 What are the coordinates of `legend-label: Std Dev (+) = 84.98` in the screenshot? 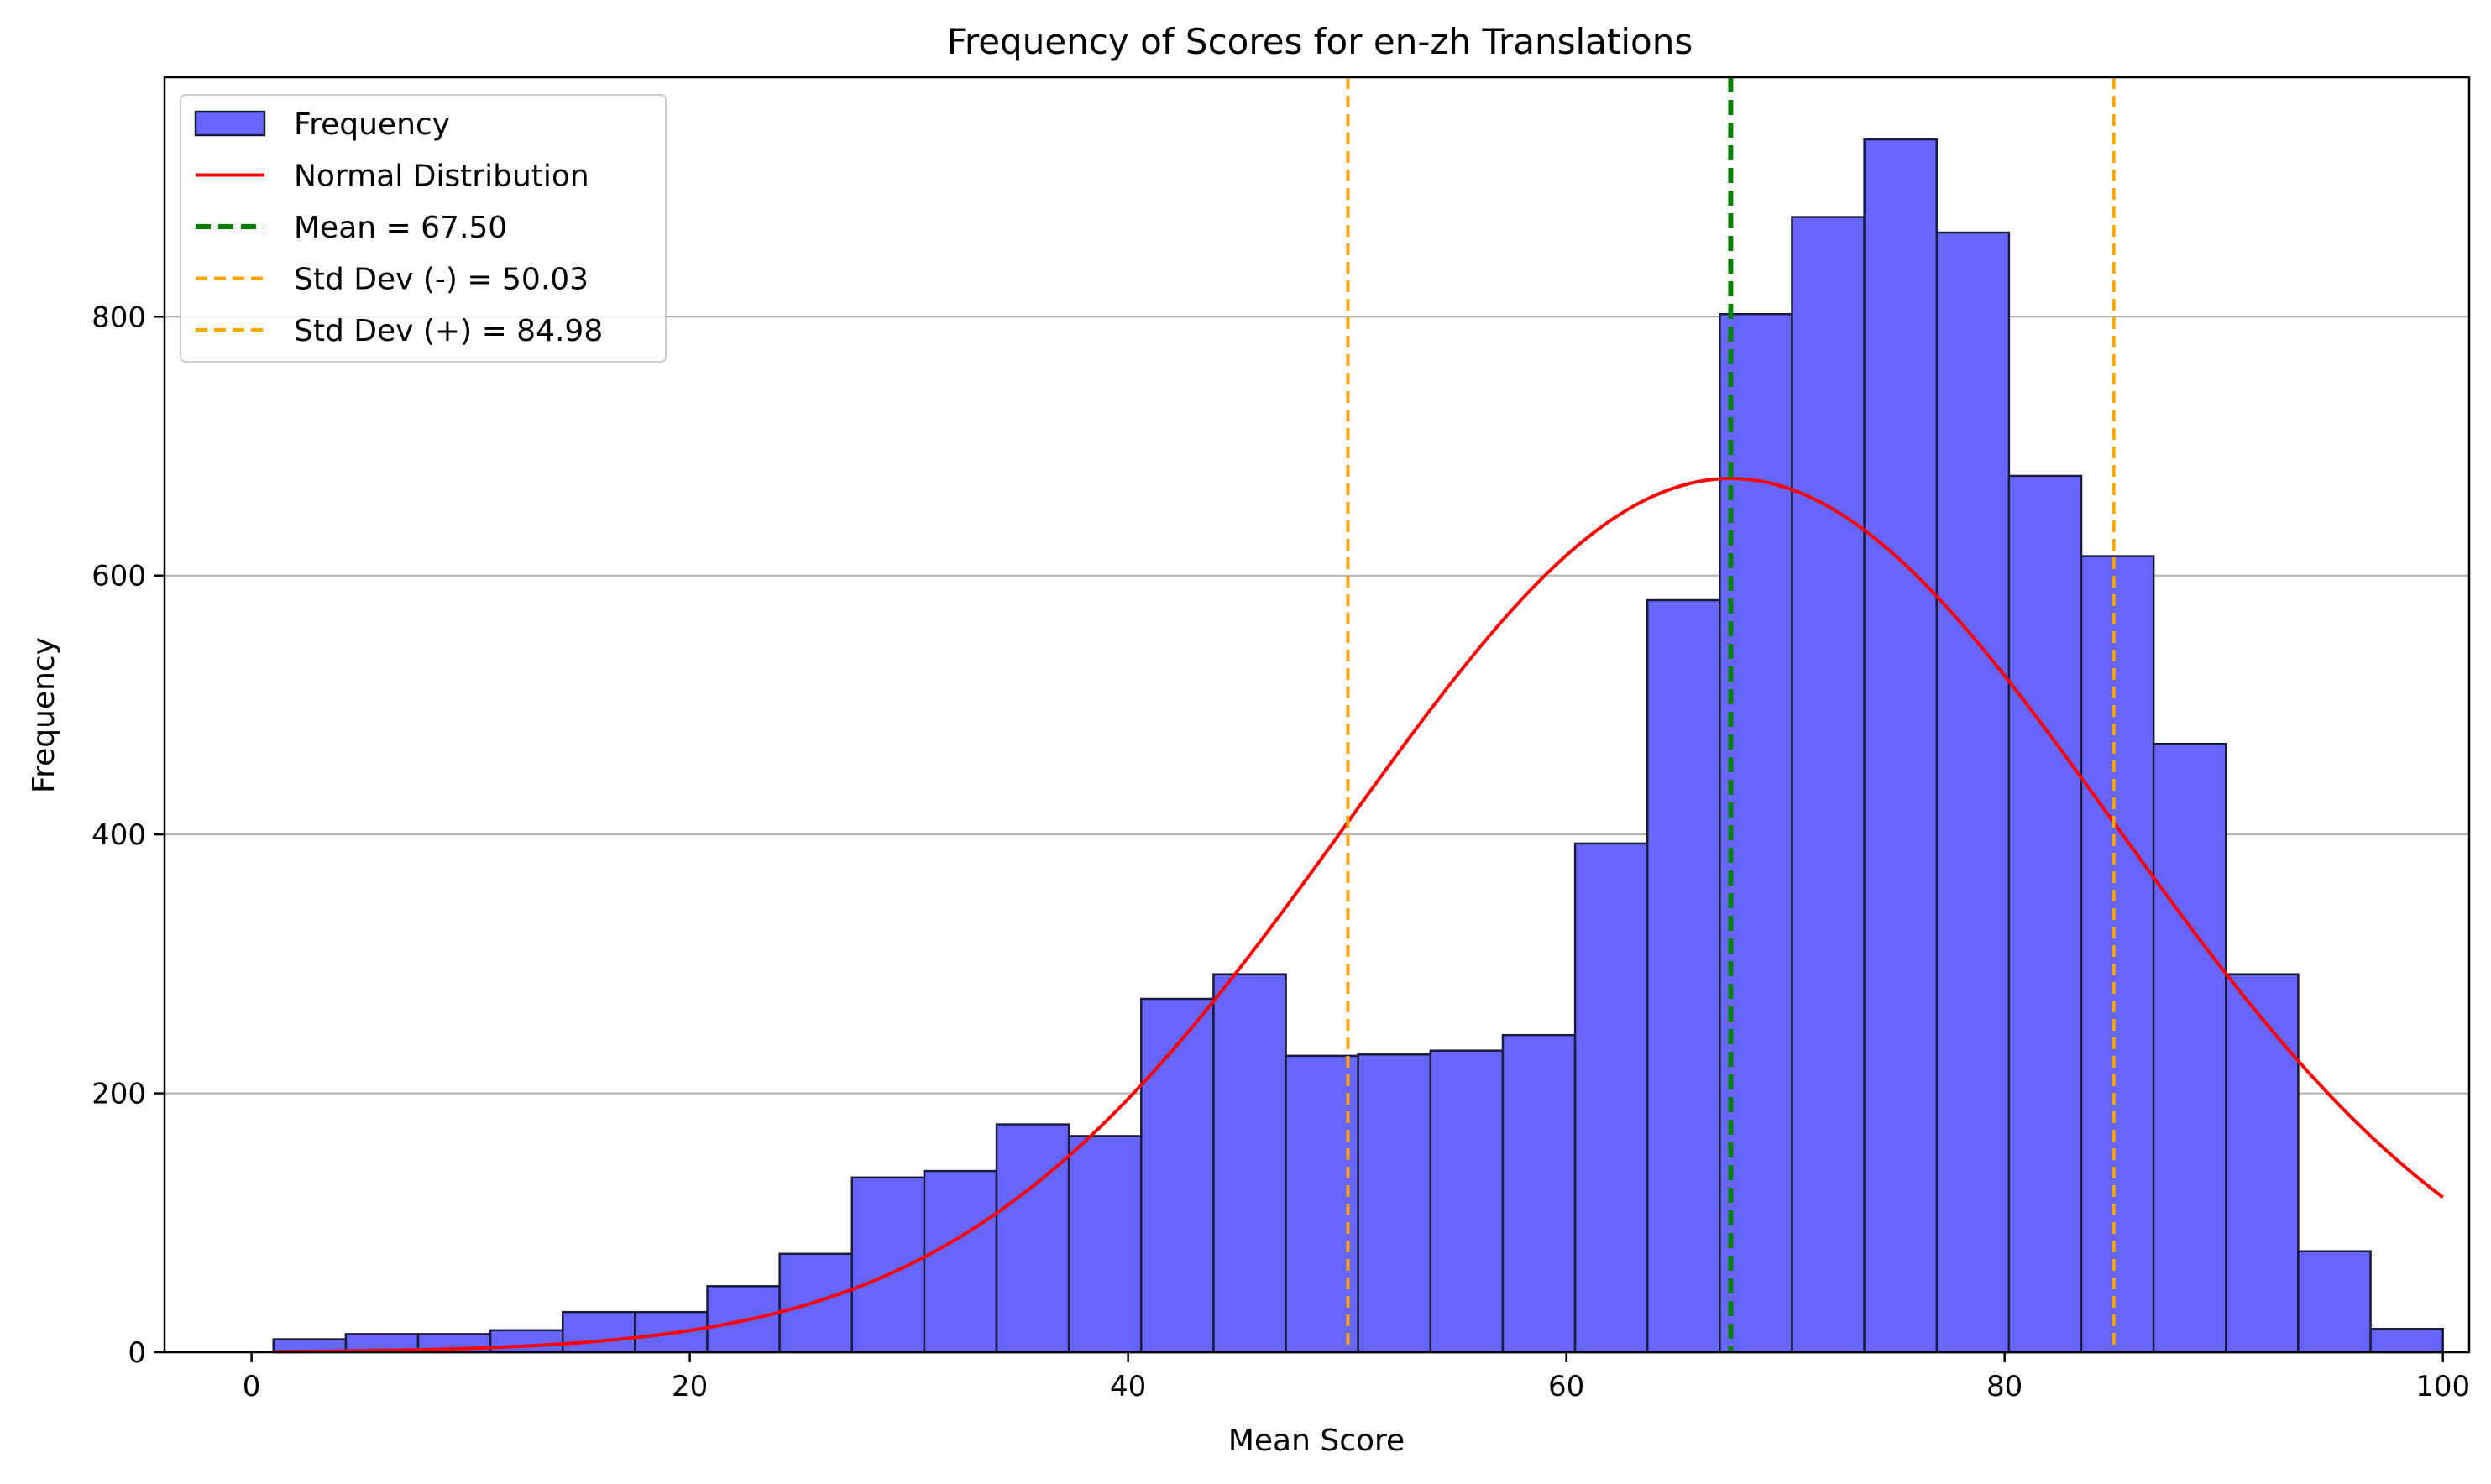 It's located at (449, 331).